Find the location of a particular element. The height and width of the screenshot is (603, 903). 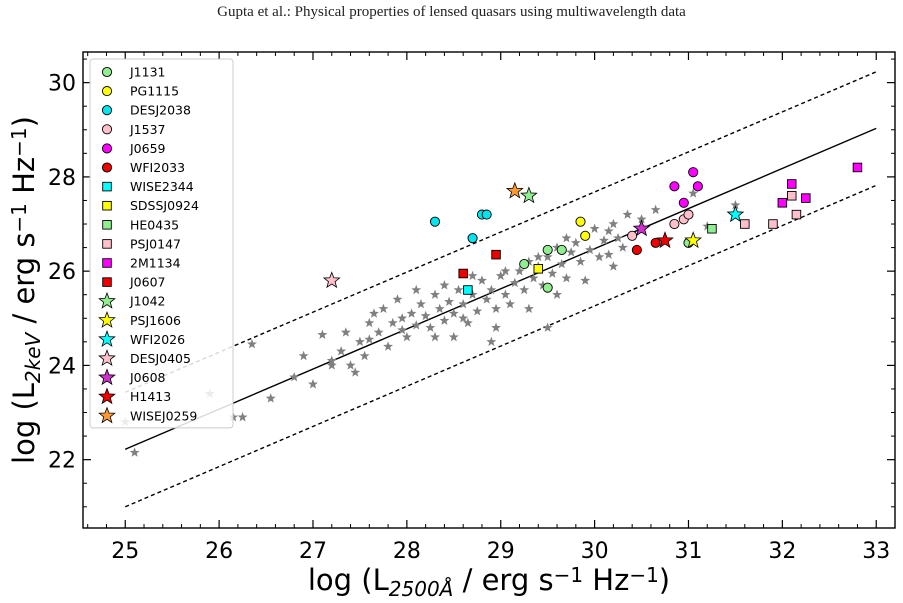

legend-entry-desj0405: DESJ0405 is located at coordinates (144, 358).